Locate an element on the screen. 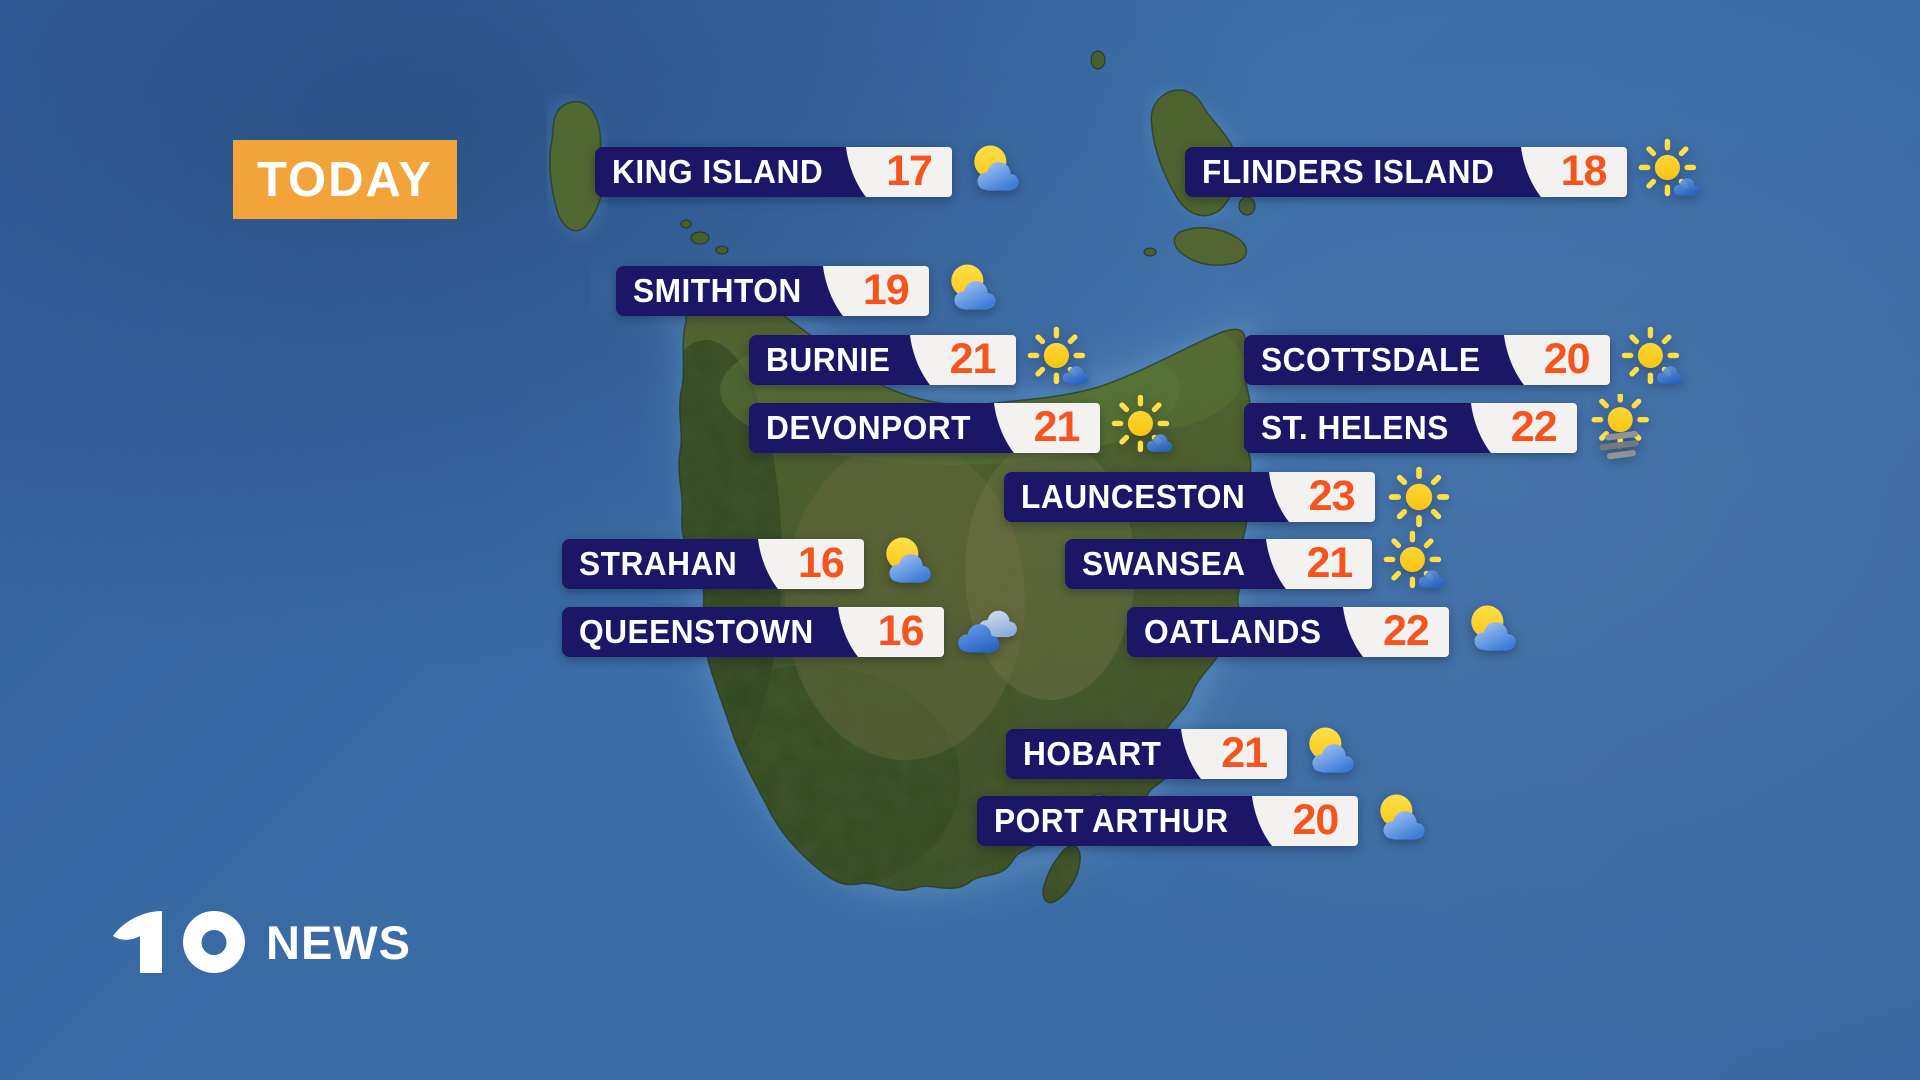 This screenshot has width=1920, height=1080. location-name-box: HOBART is located at coordinates (1091, 754).